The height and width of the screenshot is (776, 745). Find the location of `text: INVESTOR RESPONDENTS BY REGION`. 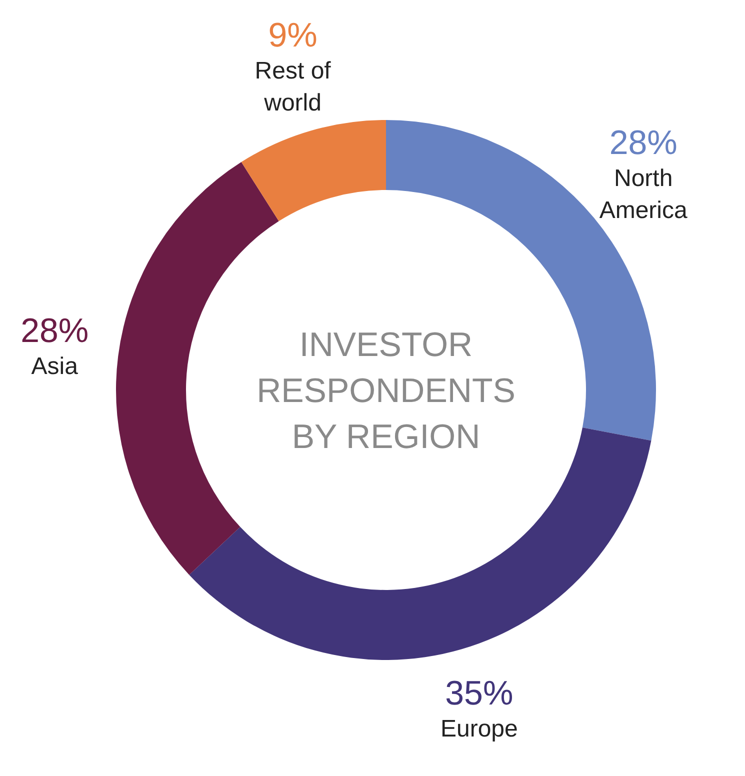

text: INVESTOR RESPONDENTS BY REGION is located at coordinates (386, 391).